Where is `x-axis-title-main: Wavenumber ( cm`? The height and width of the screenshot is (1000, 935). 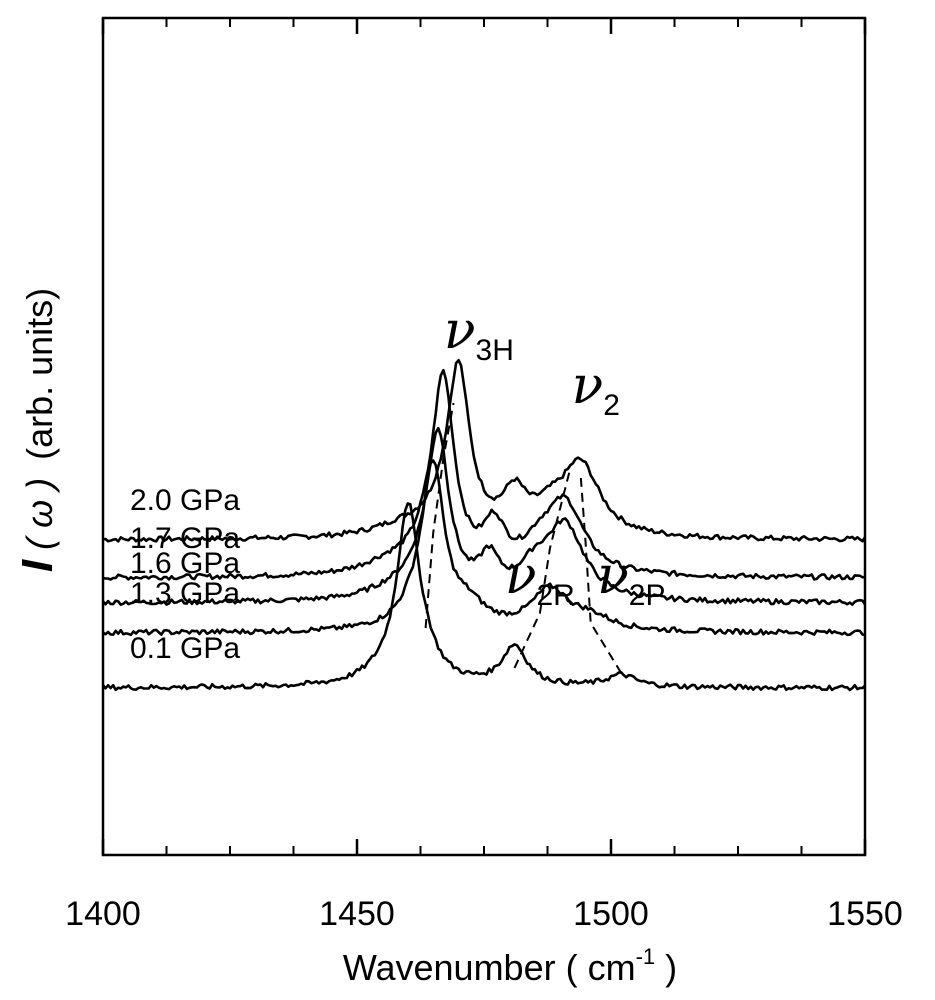 x-axis-title-main: Wavenumber ( cm is located at coordinates (489, 967).